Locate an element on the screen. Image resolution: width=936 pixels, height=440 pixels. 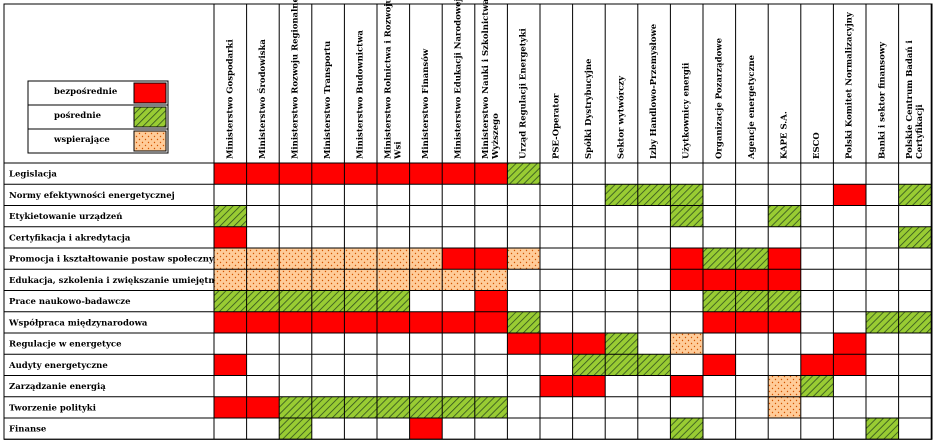
column-header: Urząd Regulacji Energetyki is located at coordinates (524, 93).